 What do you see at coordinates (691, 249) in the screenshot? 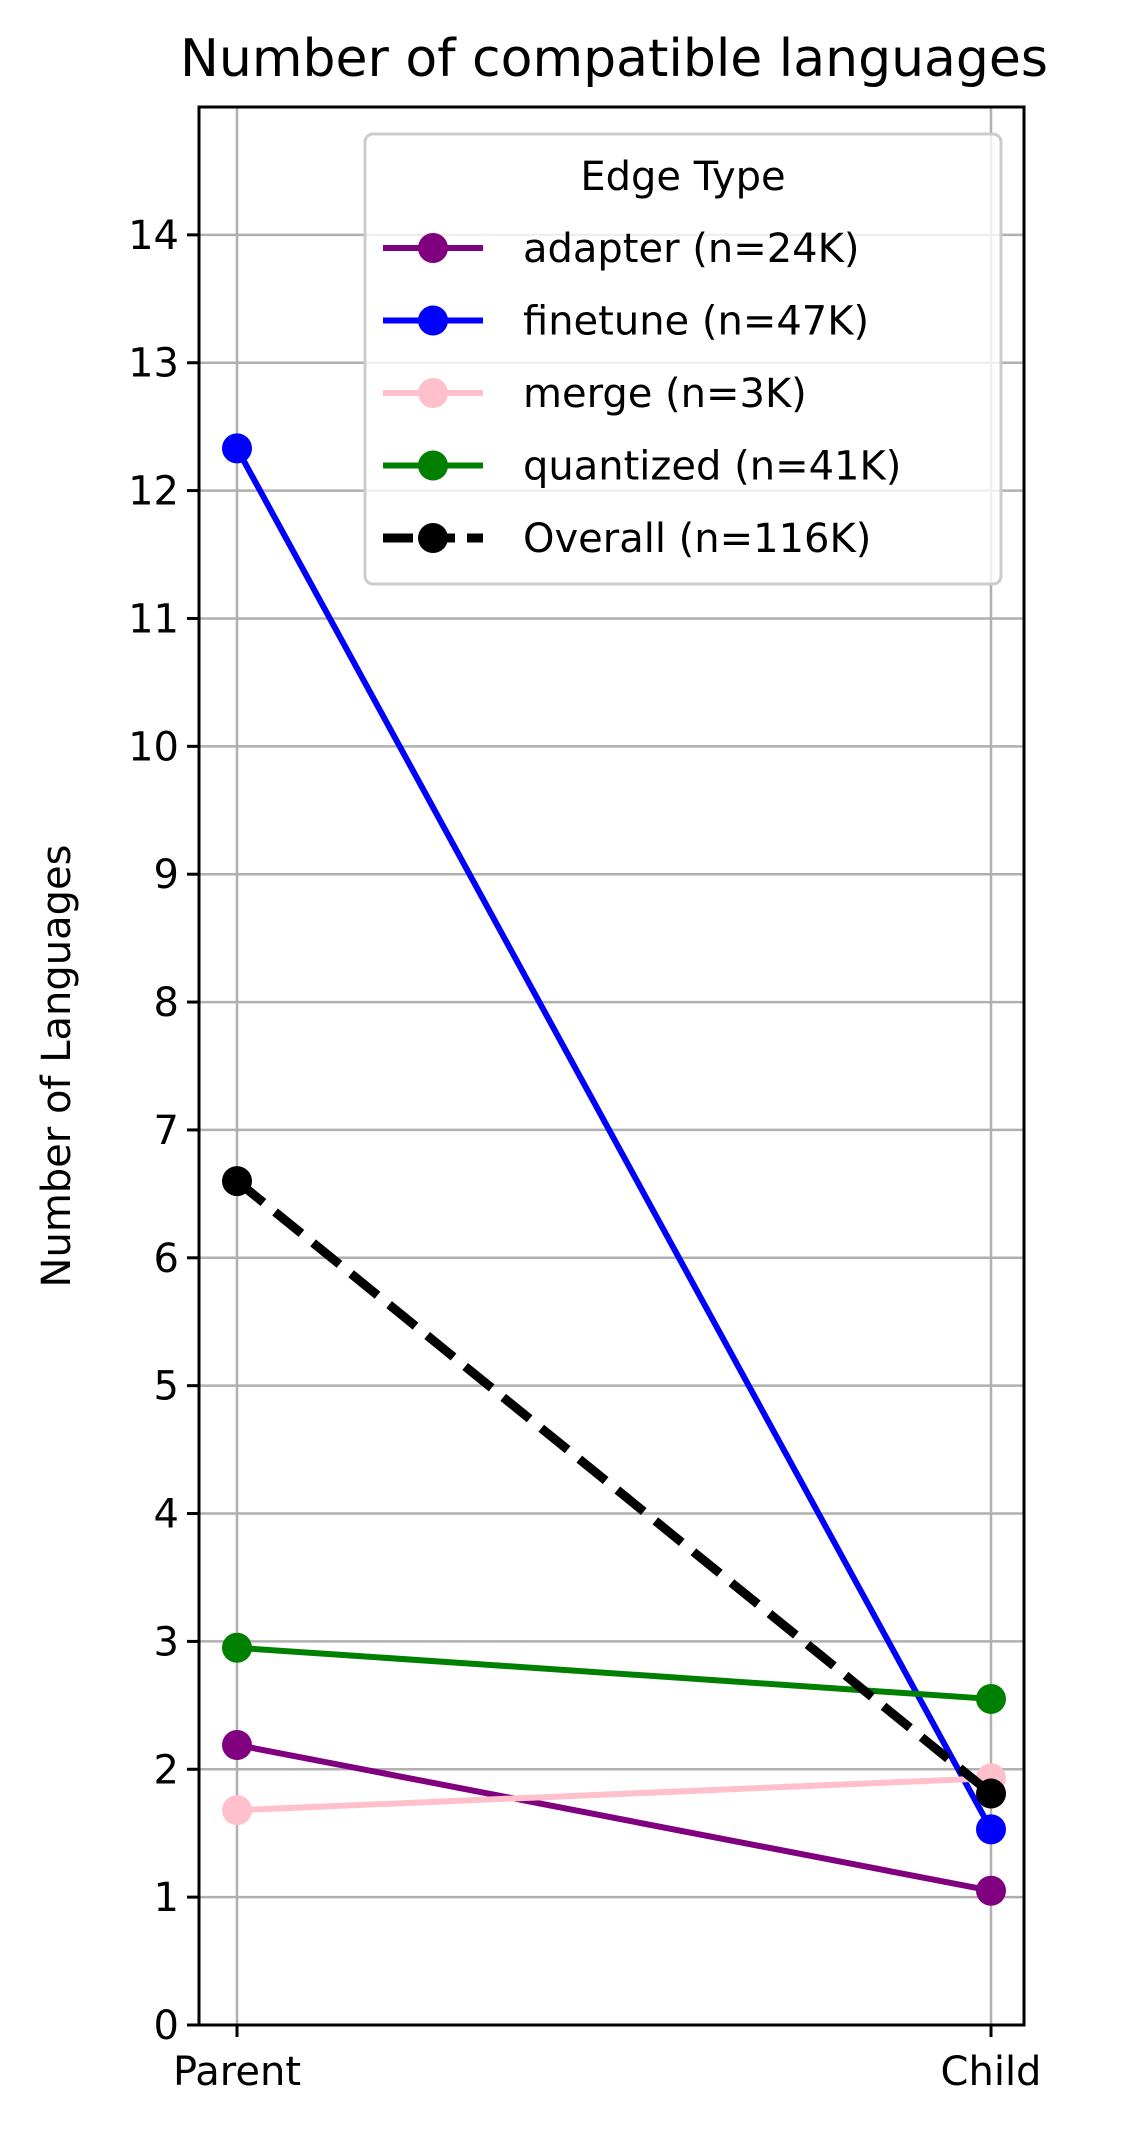
I see `legend-label: adapter (n=24K)` at bounding box center [691, 249].